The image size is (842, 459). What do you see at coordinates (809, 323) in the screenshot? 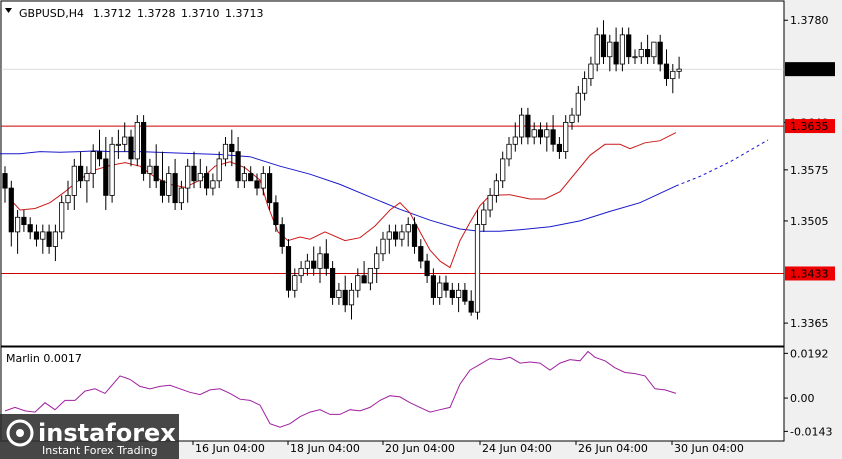
I see `price-tick-label: 1.3365` at bounding box center [809, 323].